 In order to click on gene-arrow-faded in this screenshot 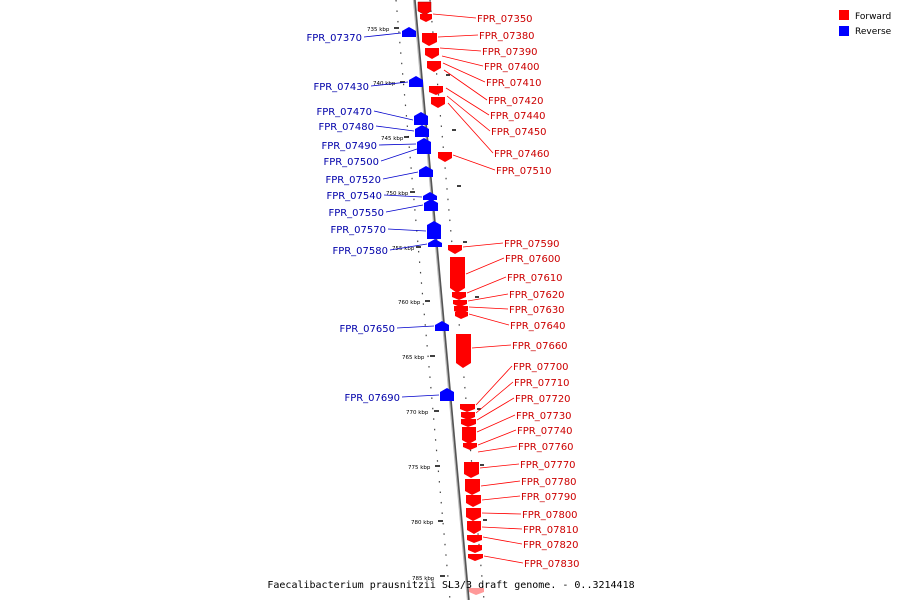, I will do `click(476, 591)`.